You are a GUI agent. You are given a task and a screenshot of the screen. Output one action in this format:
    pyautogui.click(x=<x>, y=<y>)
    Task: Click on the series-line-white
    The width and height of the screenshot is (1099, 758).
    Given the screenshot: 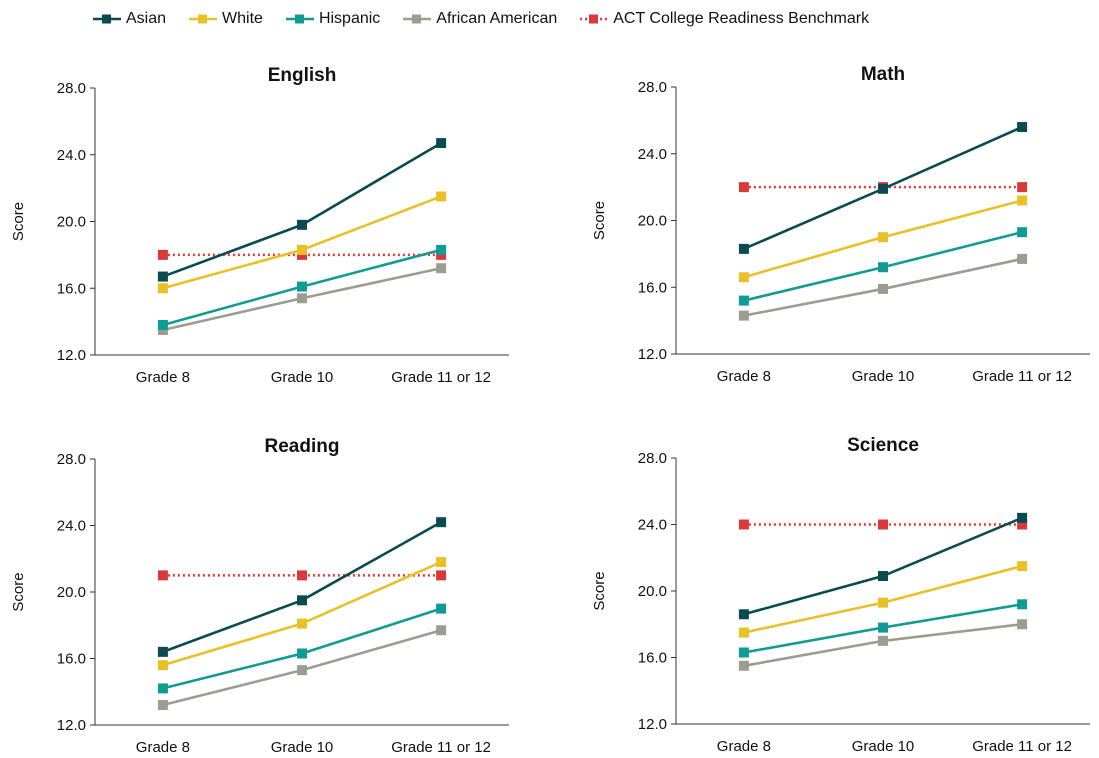 What is the action you would take?
    pyautogui.click(x=302, y=242)
    